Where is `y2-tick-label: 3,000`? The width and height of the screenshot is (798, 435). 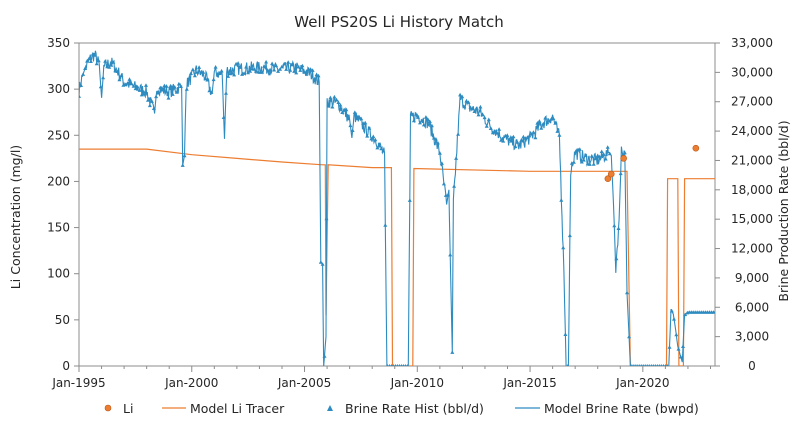 y2-tick-label: 3,000 is located at coordinates (752, 337).